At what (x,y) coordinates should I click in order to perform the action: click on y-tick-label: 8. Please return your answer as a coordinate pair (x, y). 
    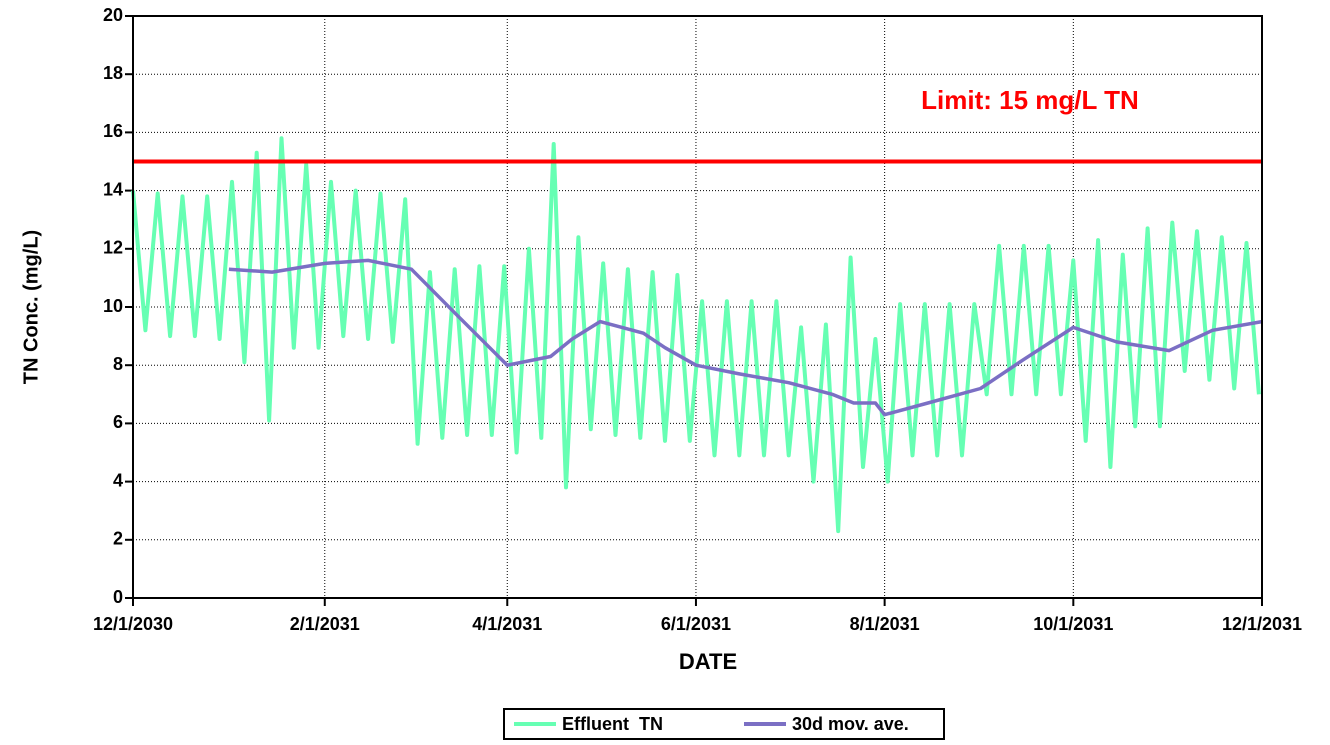
    Looking at the image, I should click on (118, 364).